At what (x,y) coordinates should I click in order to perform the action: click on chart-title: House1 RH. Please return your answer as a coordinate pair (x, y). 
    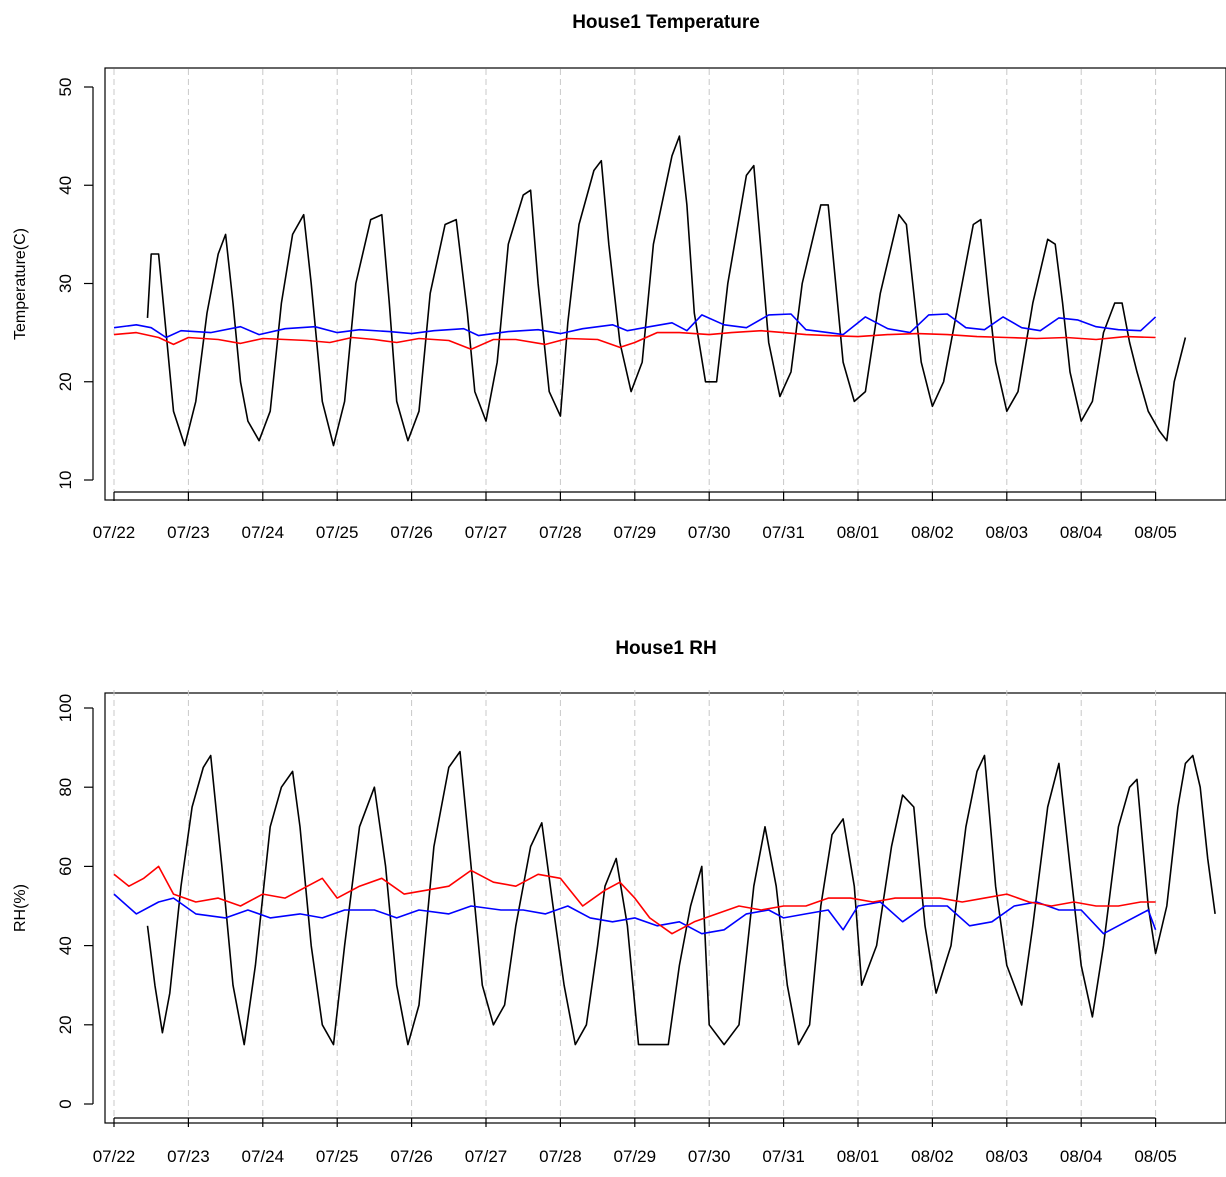
    Looking at the image, I should click on (665, 648).